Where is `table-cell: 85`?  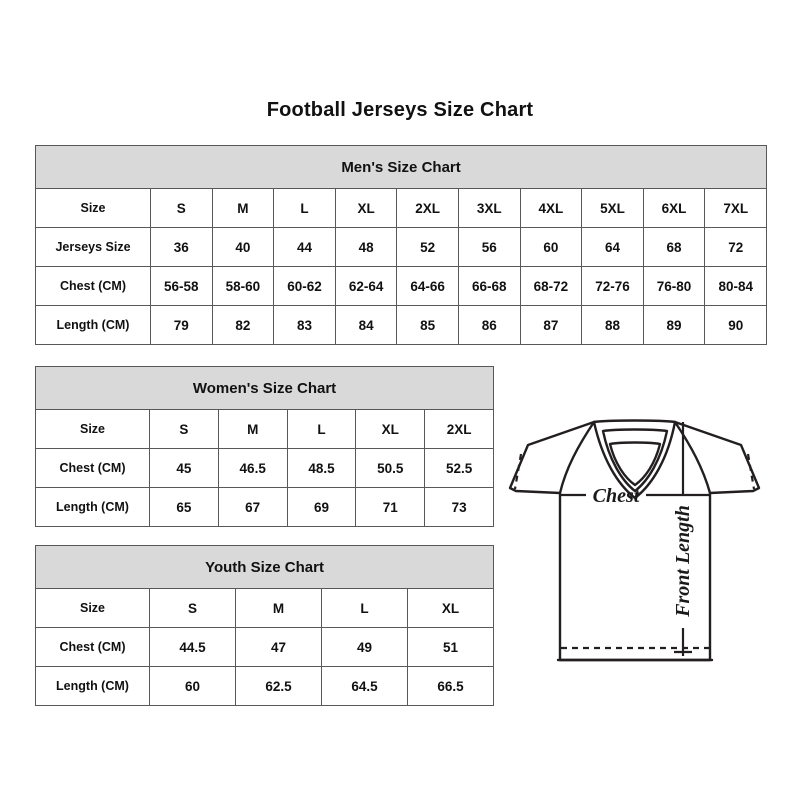
table-cell: 85 is located at coordinates (427, 325).